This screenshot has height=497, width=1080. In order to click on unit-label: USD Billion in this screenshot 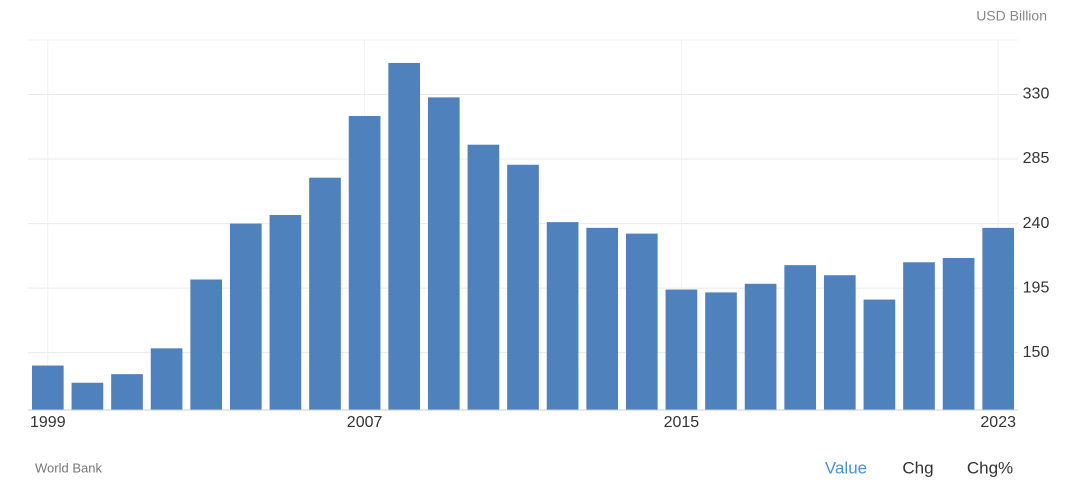, I will do `click(1011, 16)`.